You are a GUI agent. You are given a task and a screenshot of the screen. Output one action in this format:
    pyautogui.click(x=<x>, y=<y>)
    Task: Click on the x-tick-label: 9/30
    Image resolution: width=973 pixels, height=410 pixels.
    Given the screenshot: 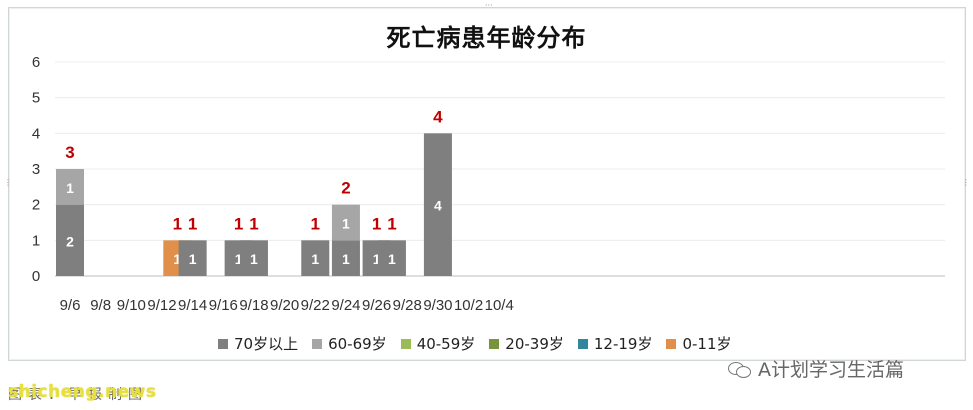 What is the action you would take?
    pyautogui.click(x=437, y=305)
    